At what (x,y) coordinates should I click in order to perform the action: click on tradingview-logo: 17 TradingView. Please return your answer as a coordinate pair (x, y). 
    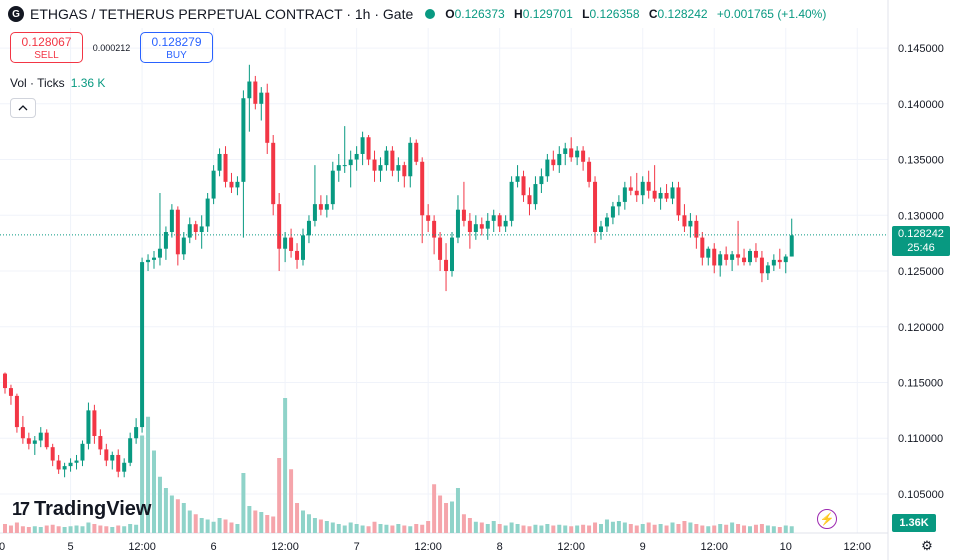
    Looking at the image, I should click on (81, 509).